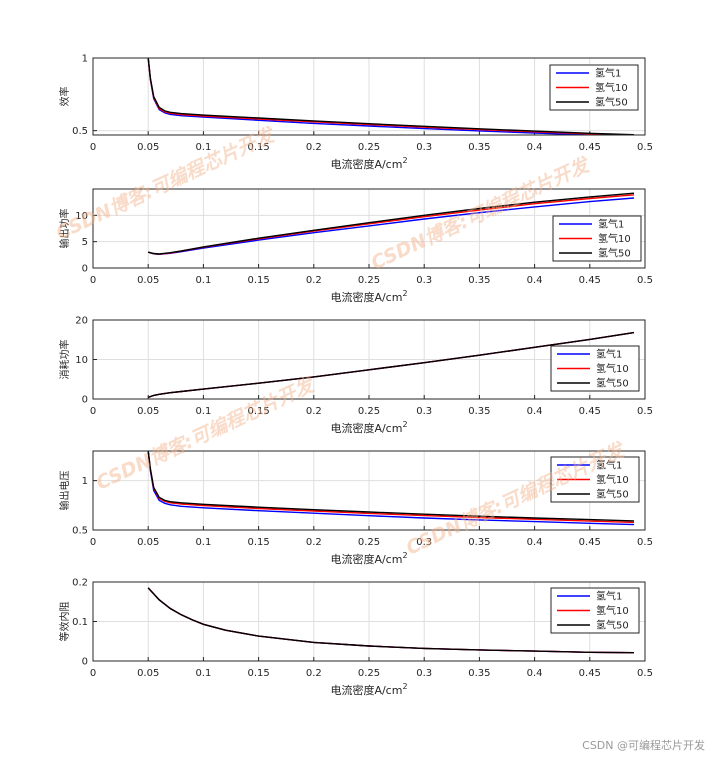 Image resolution: width=715 pixels, height=759 pixels. What do you see at coordinates (80, 622) in the screenshot?
I see `y-tick-label: 0.1` at bounding box center [80, 622].